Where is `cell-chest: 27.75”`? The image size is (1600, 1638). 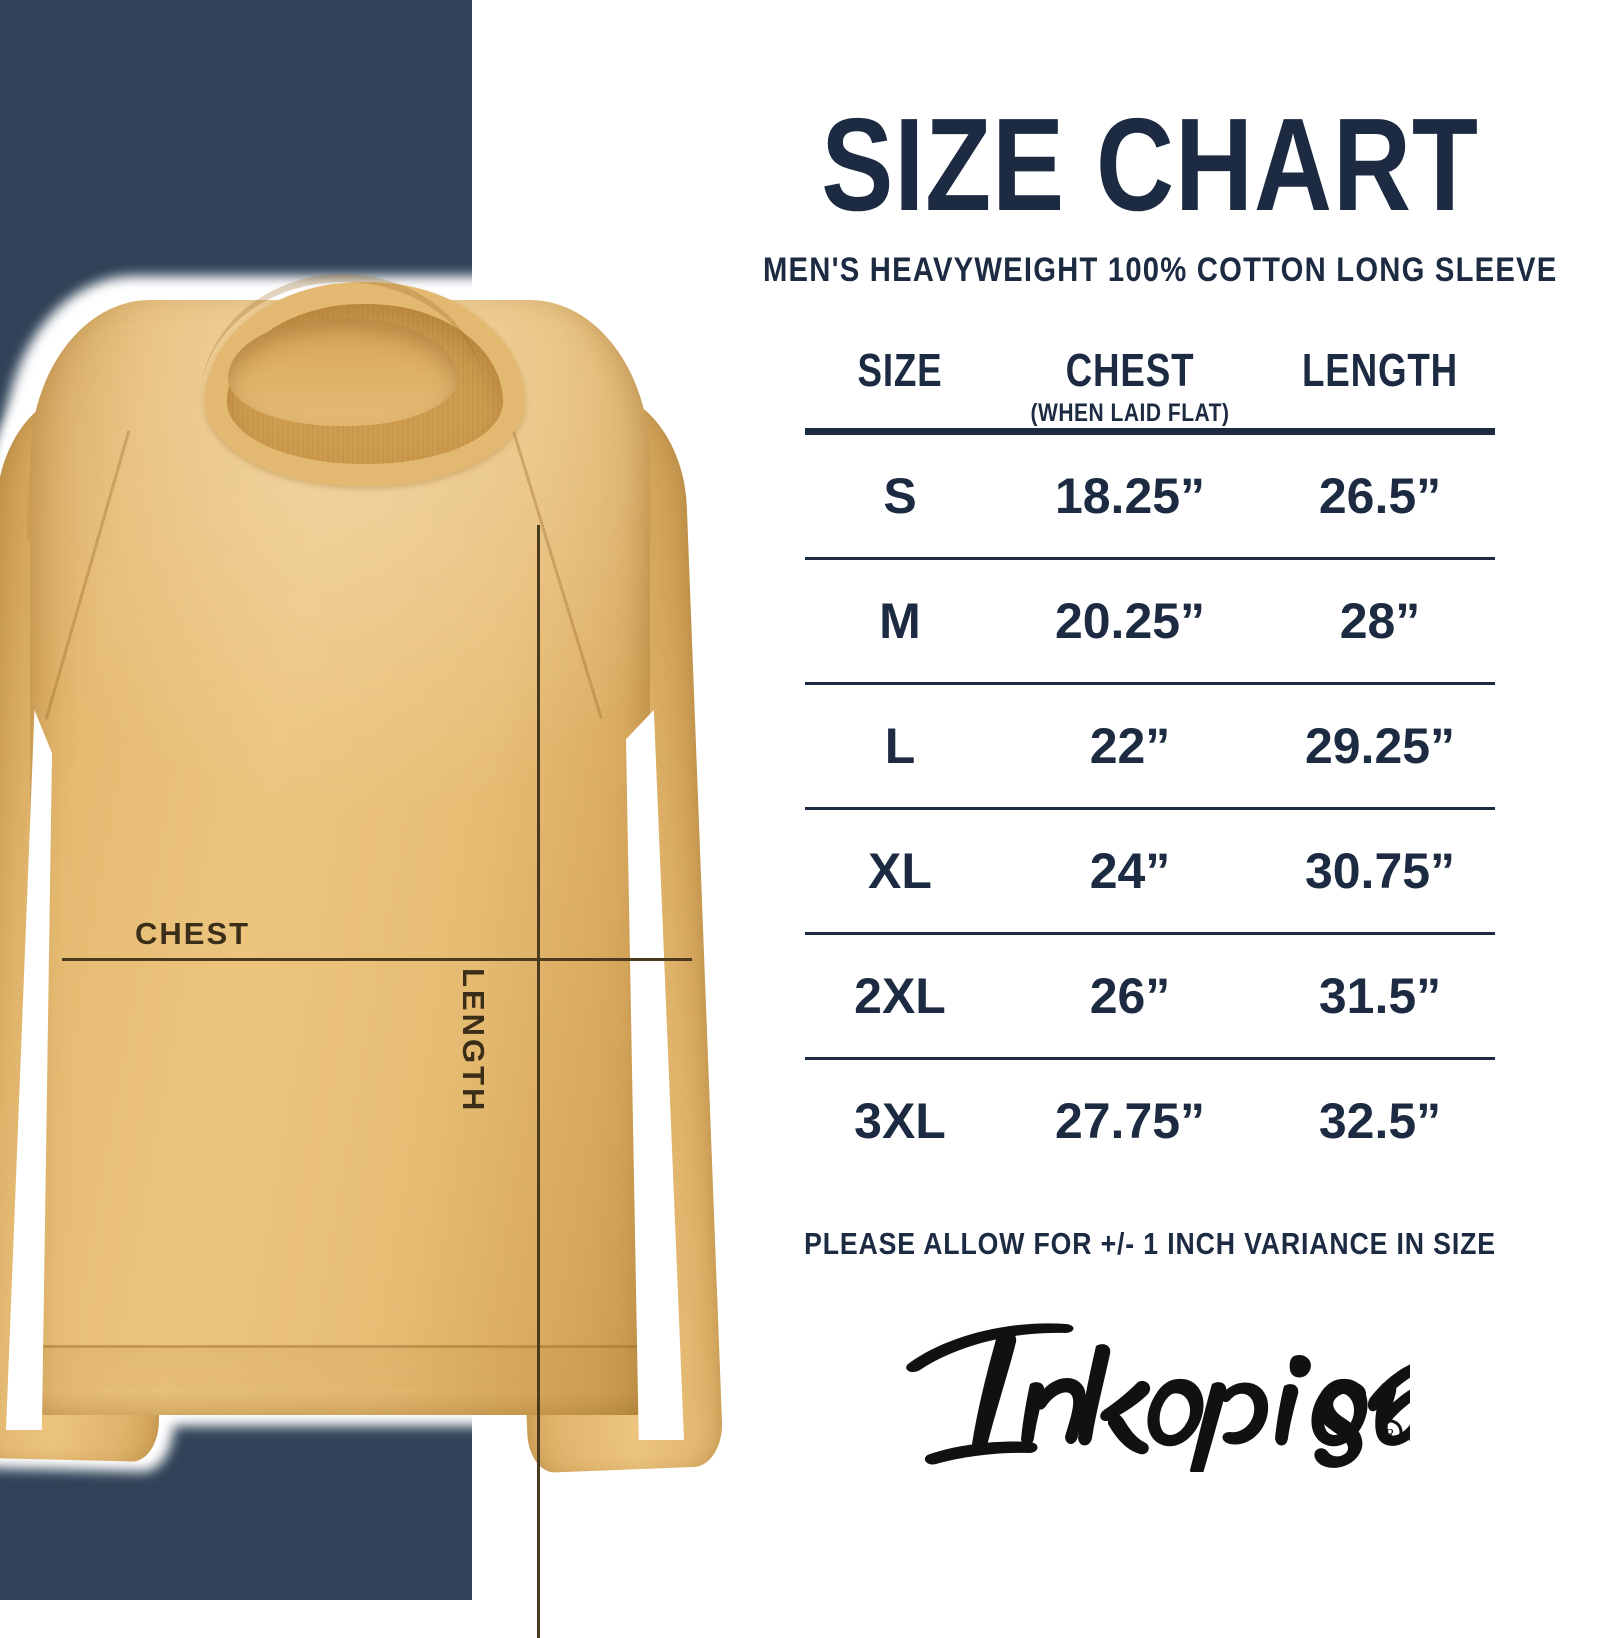
cell-chest: 27.75” is located at coordinates (1130, 1120).